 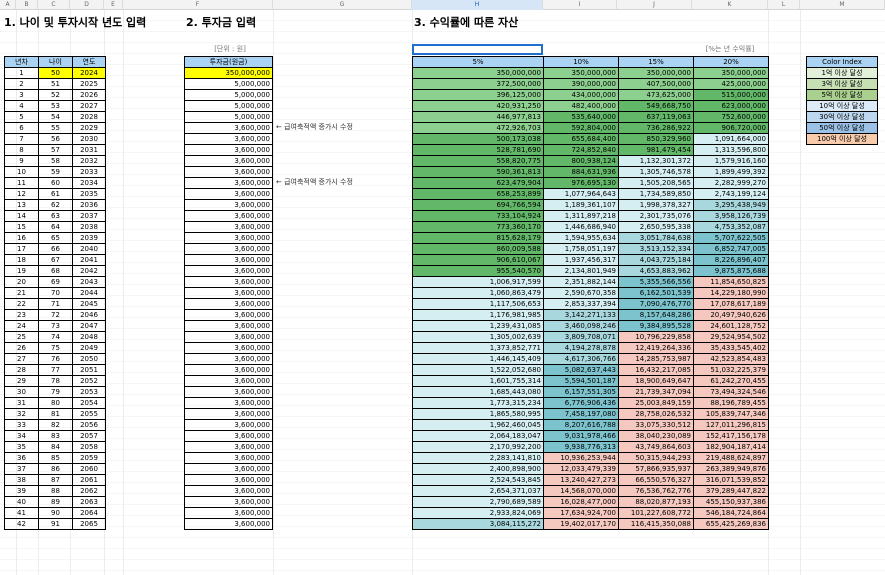 I want to click on asset-10pct-cell: 12,033,479,339, so click(x=581, y=469).